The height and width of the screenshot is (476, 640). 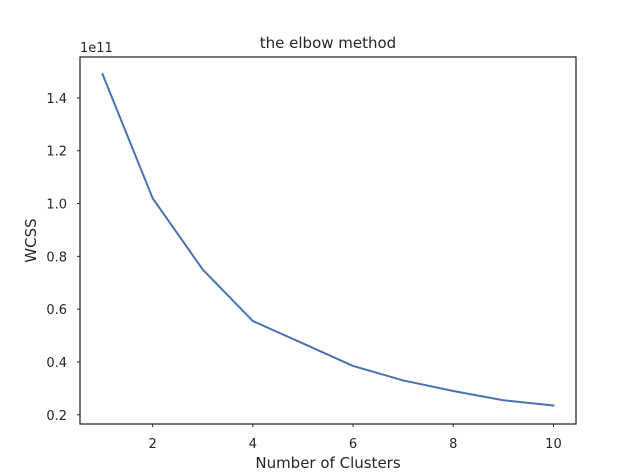 What do you see at coordinates (56, 205) in the screenshot?
I see `y-tick-label: 1.0` at bounding box center [56, 205].